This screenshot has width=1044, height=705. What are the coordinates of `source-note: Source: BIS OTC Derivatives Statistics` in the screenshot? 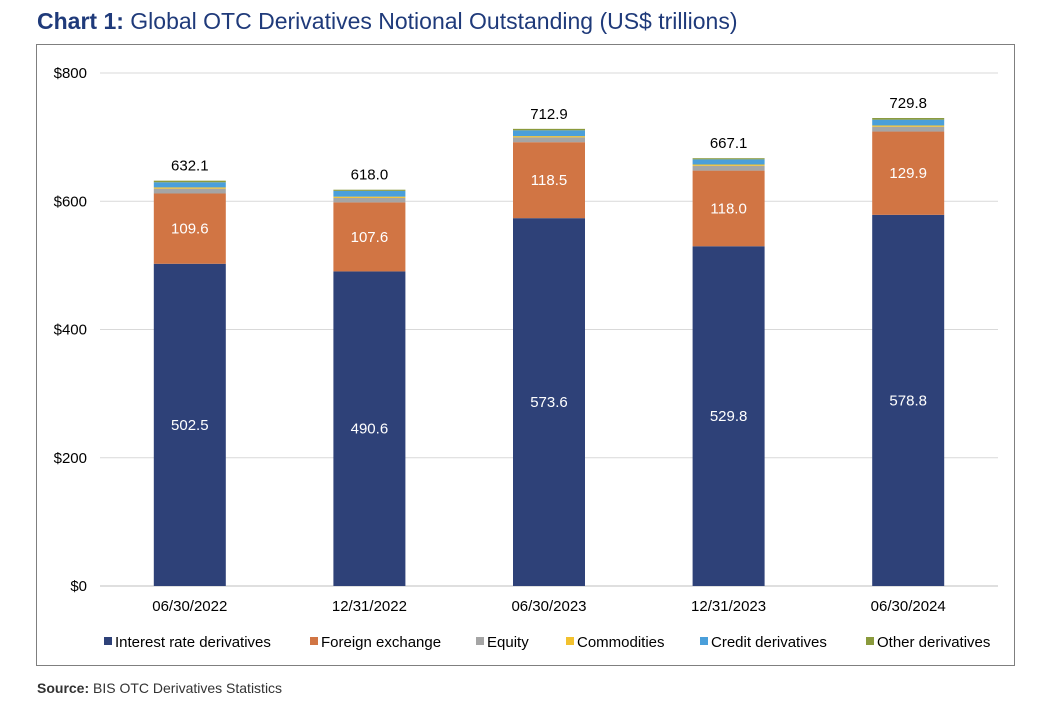 It's located at (159, 688).